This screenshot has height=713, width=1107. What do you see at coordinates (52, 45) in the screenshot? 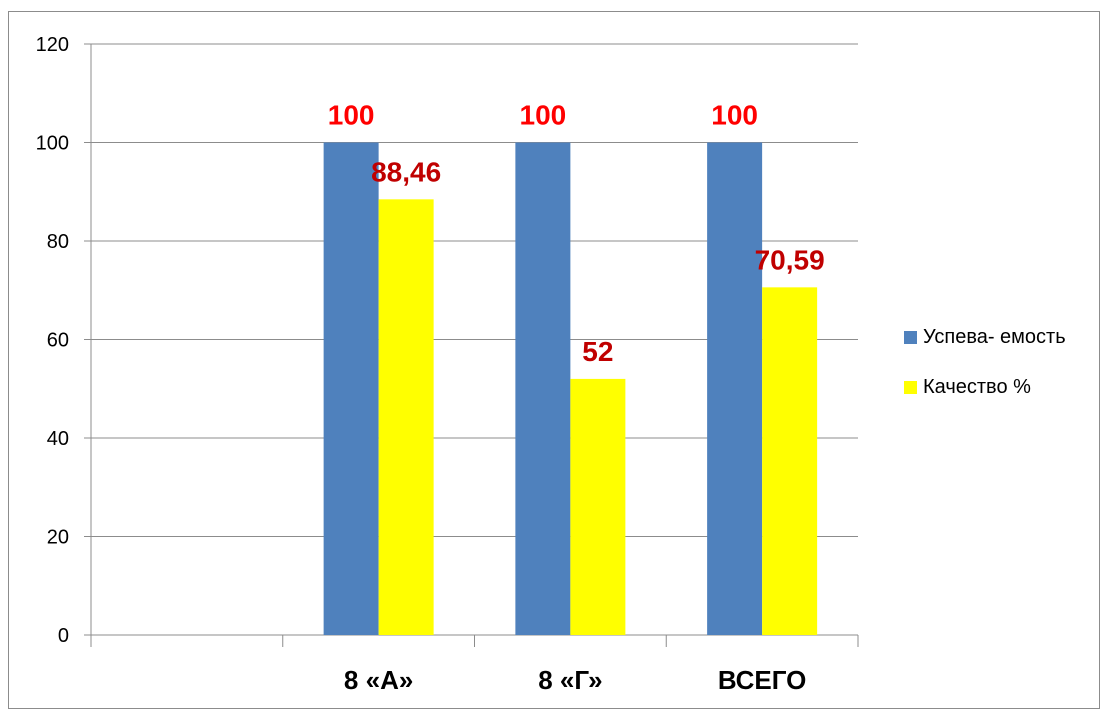
I see `y-tick-label: 120` at bounding box center [52, 45].